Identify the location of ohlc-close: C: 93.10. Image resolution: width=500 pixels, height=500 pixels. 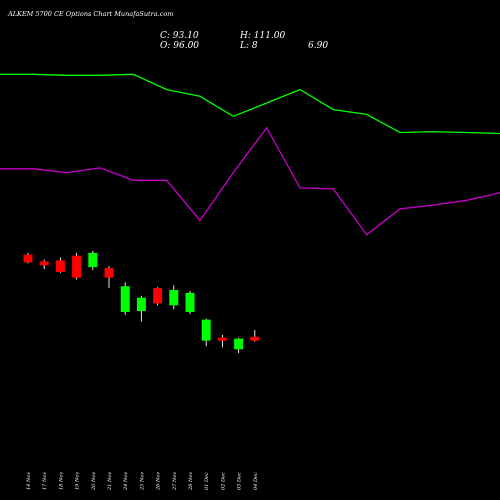
(179, 36).